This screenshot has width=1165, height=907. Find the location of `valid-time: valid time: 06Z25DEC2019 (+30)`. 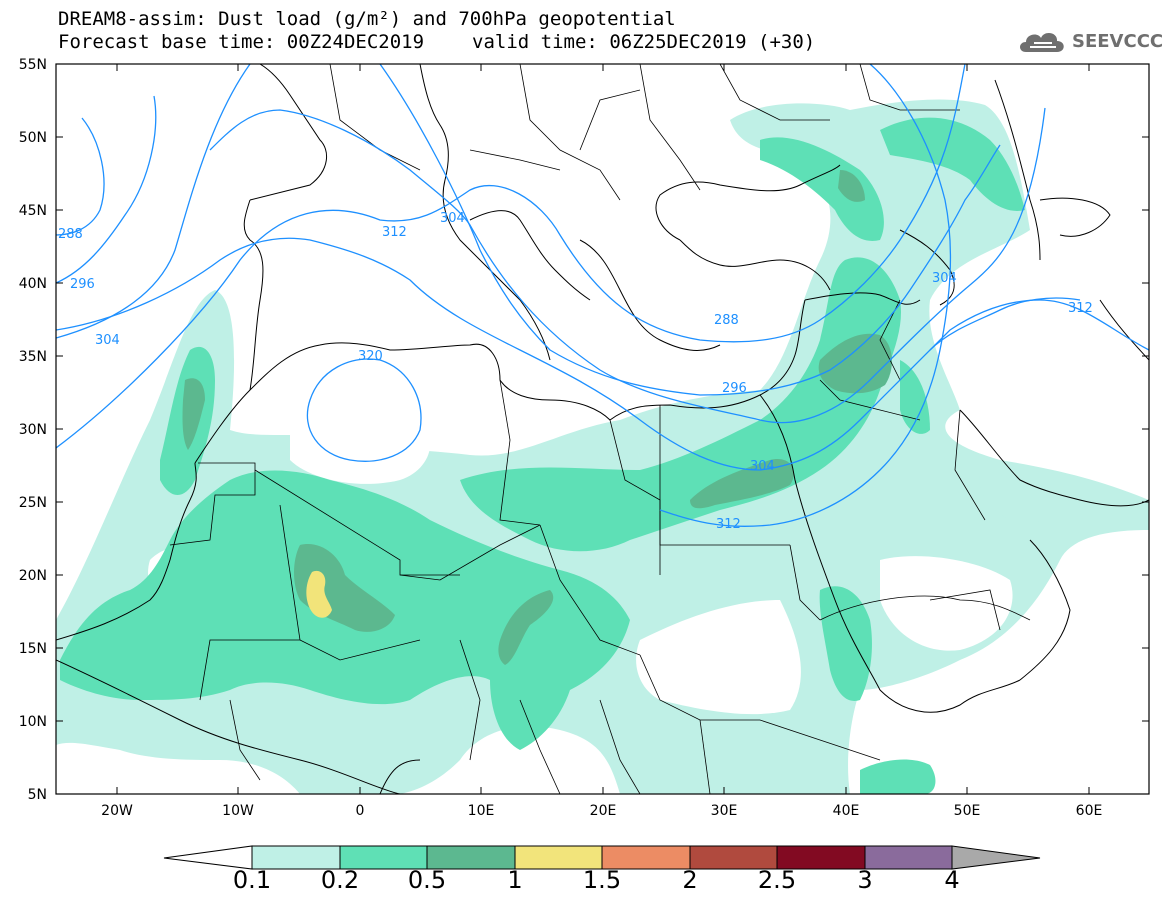

valid-time: valid time: 06Z25DEC2019 (+30) is located at coordinates (644, 42).